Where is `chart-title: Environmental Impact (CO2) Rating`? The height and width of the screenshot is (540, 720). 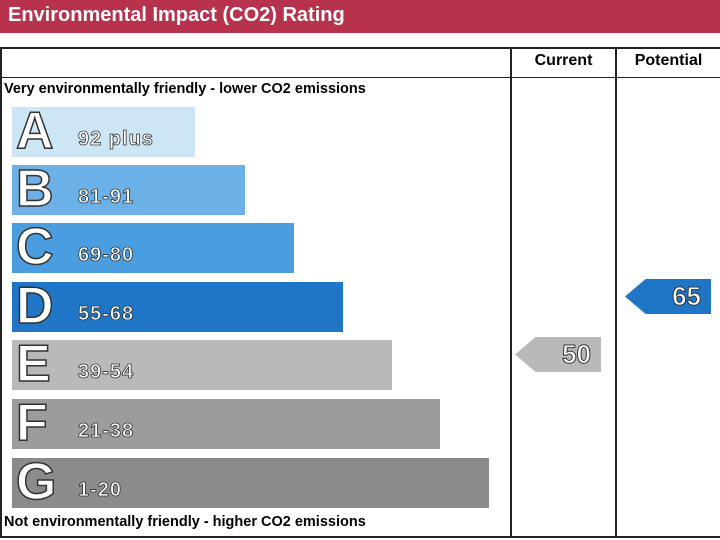 chart-title: Environmental Impact (CO2) Rating is located at coordinates (360, 16).